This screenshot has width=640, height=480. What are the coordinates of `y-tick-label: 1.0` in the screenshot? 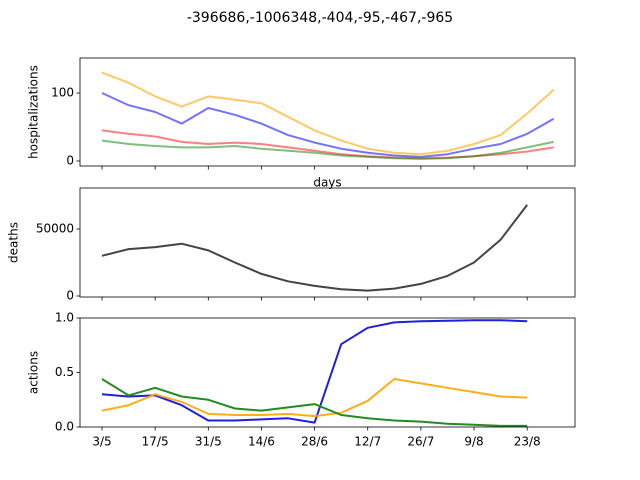 It's located at (64, 318).